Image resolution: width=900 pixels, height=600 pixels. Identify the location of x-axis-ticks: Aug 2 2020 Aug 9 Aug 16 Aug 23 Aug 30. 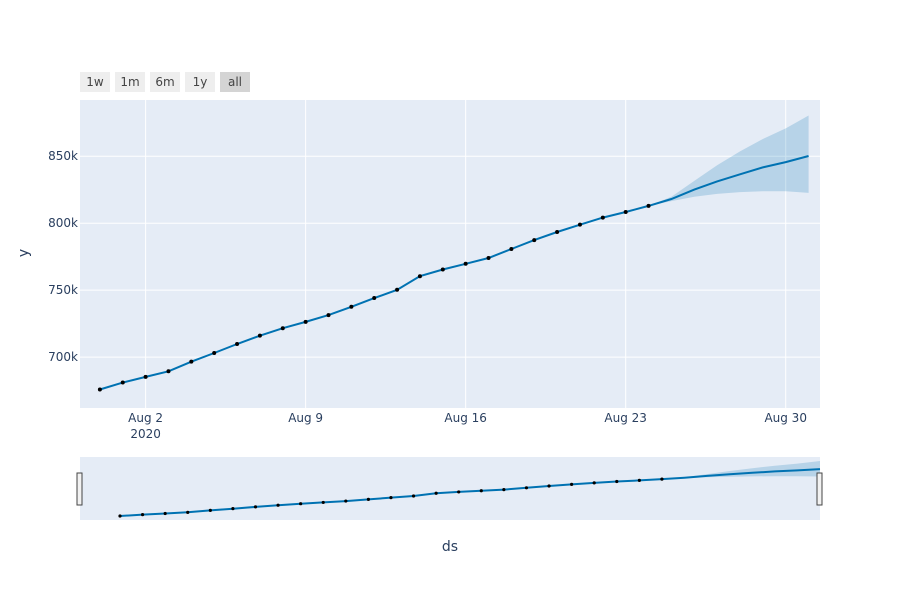
(467, 426).